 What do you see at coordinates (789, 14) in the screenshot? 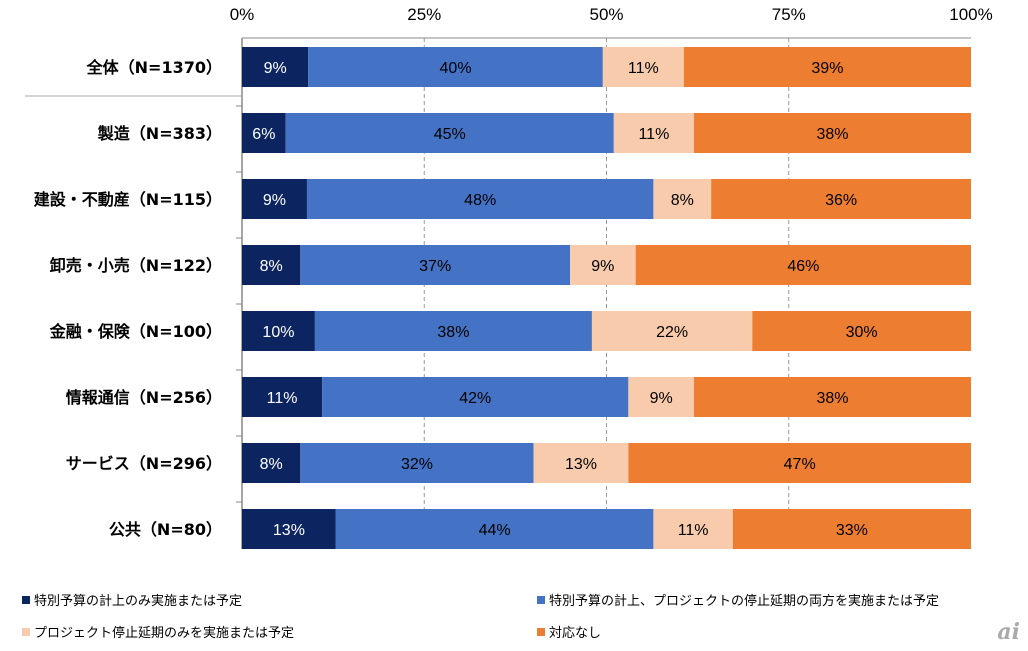
I see `x-tick-label: 75%` at bounding box center [789, 14].